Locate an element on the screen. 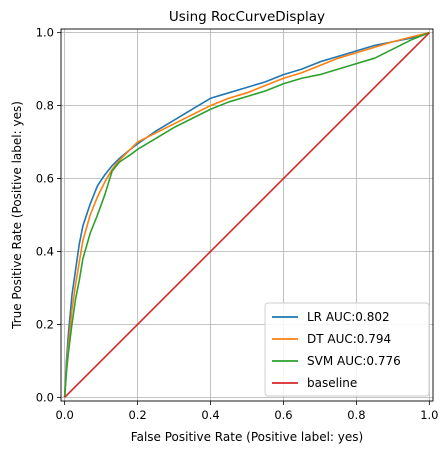 The height and width of the screenshot is (453, 448). legend-label-lr: LR AUC:0.802 is located at coordinates (348, 317).